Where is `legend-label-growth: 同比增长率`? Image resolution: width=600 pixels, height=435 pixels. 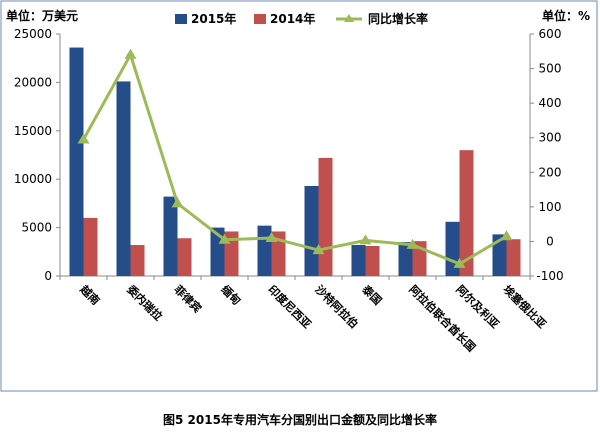 legend-label-growth: 同比增长率 is located at coordinates (398, 18).